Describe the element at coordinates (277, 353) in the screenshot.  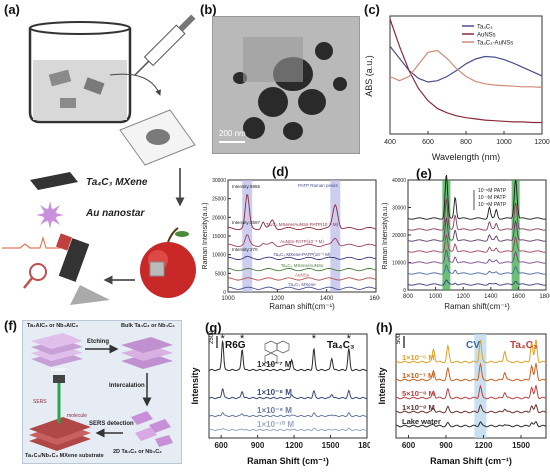
I see `molecule-structure-icon` at that location.